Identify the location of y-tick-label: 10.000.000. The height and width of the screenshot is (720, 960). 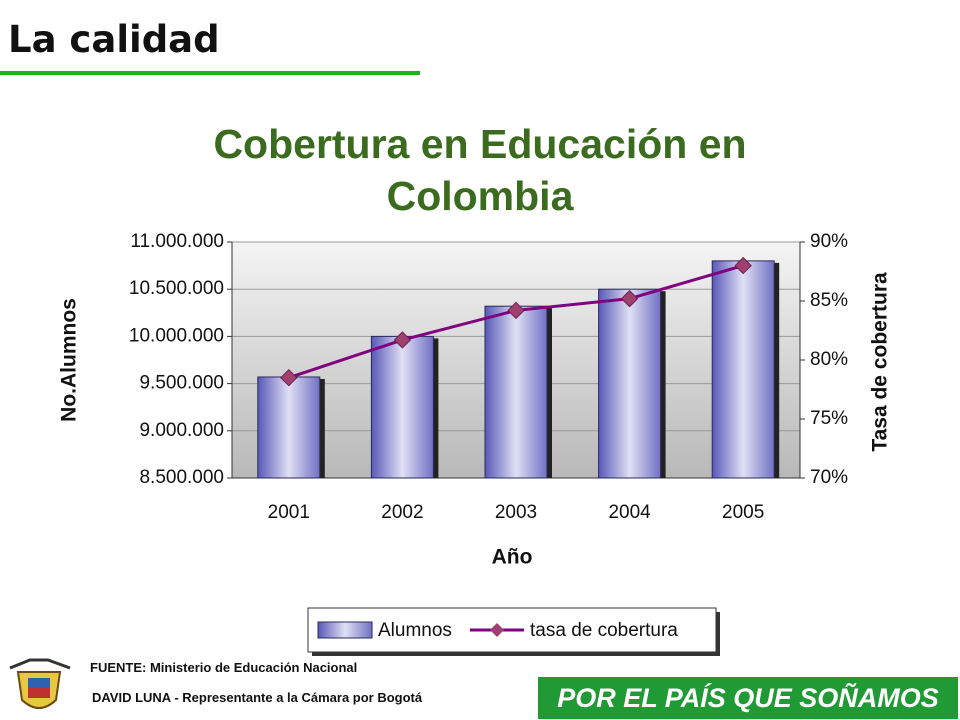
(176, 335).